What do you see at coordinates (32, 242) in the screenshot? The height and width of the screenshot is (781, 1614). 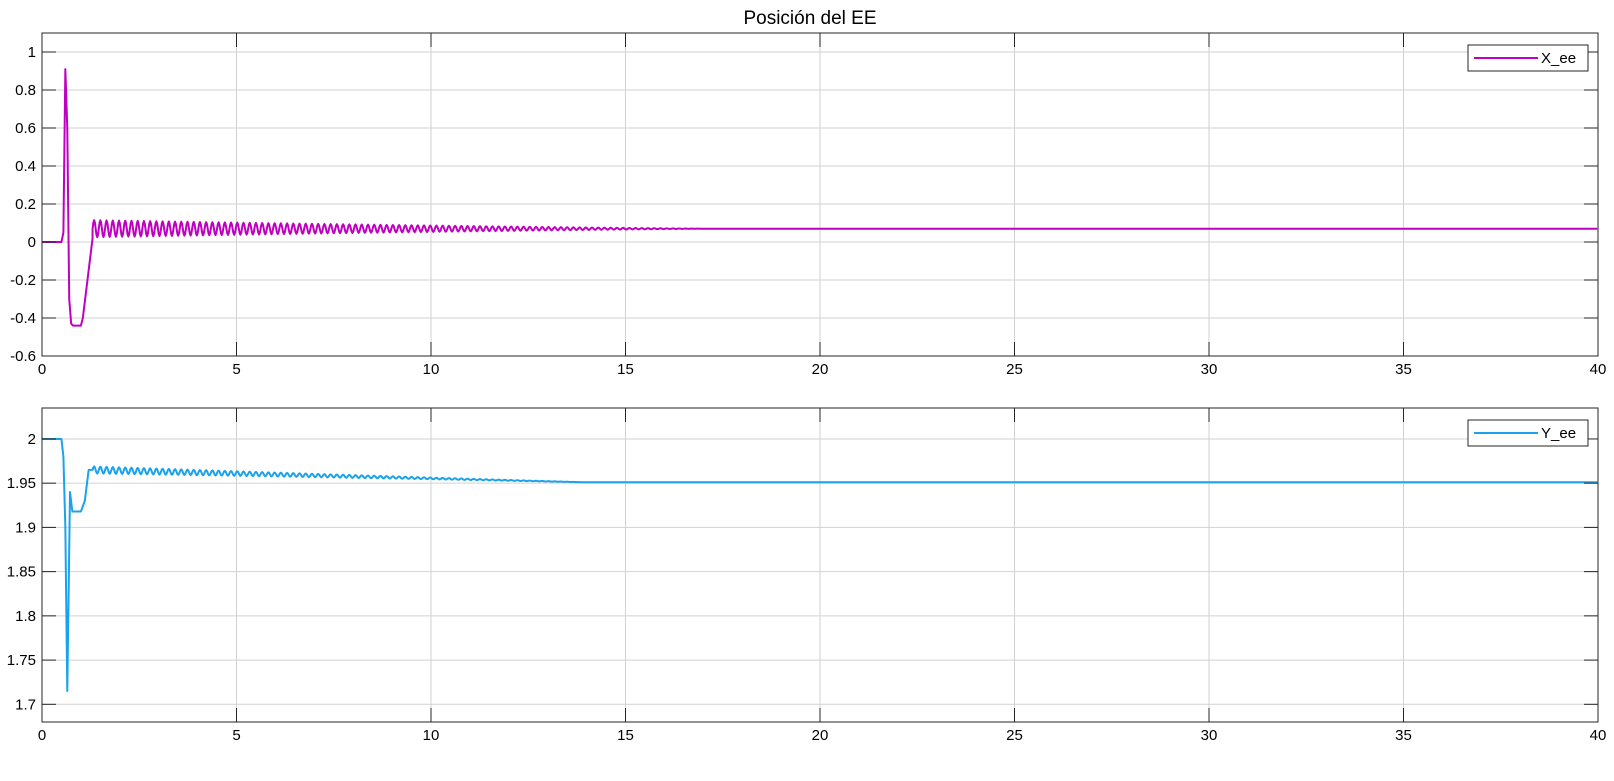 I see `y-tick-label-3: 0` at bounding box center [32, 242].